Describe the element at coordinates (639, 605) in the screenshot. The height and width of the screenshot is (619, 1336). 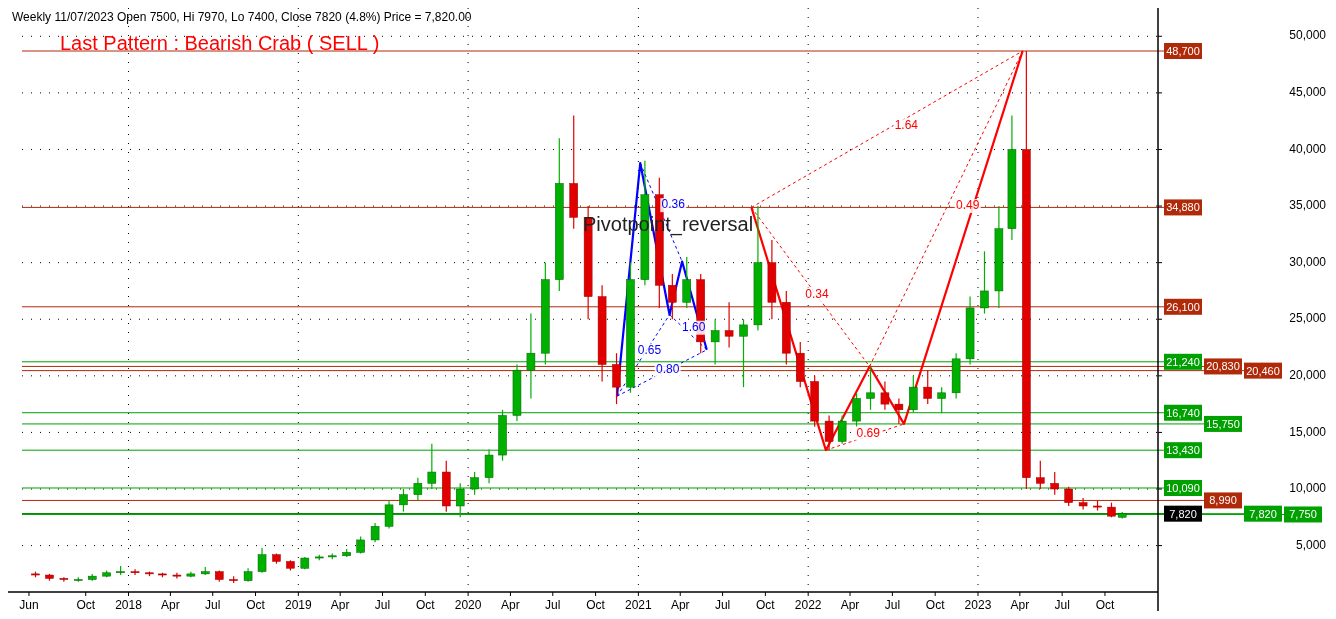
I see `x-tick-label: 2021` at that location.